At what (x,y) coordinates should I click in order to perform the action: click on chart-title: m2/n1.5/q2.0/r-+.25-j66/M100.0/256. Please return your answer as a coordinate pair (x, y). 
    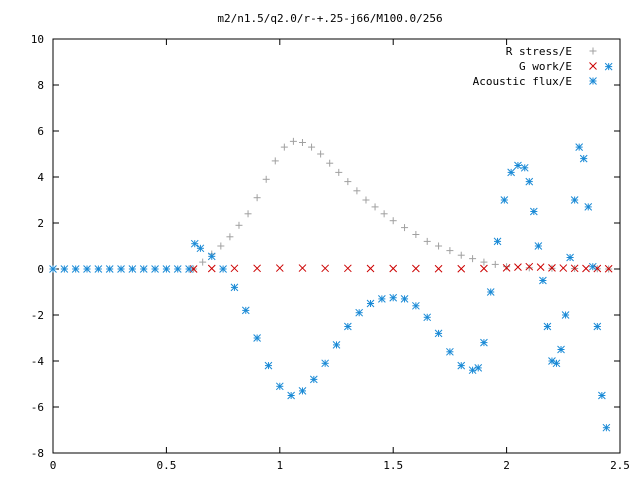
    Looking at the image, I should click on (329, 18).